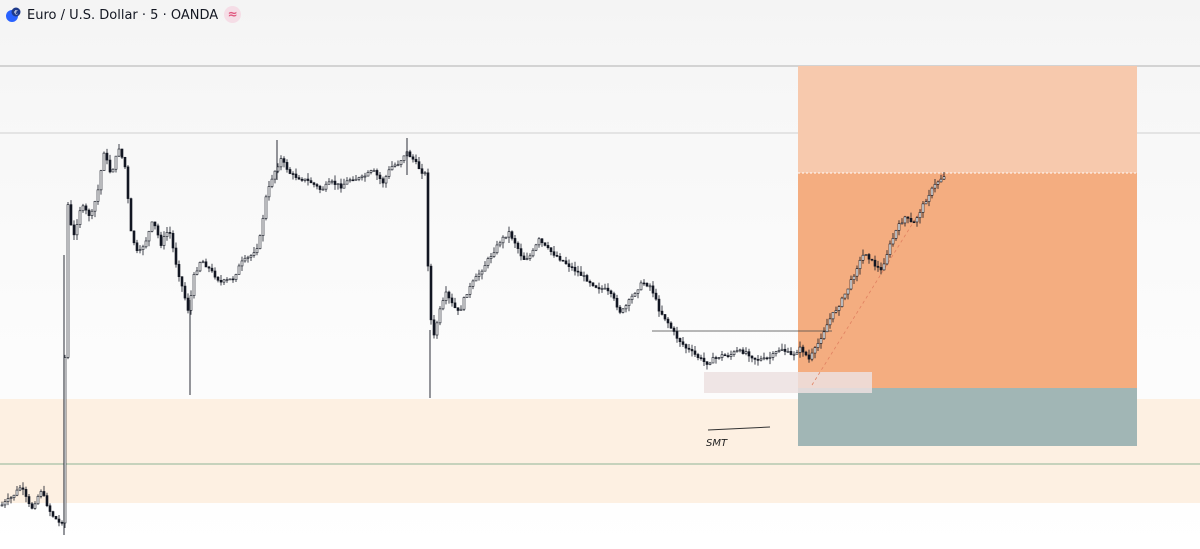 The image size is (1200, 549). I want to click on symbol-title: Euro / U.S. Dollar · 5 · OANDA, so click(123, 15).